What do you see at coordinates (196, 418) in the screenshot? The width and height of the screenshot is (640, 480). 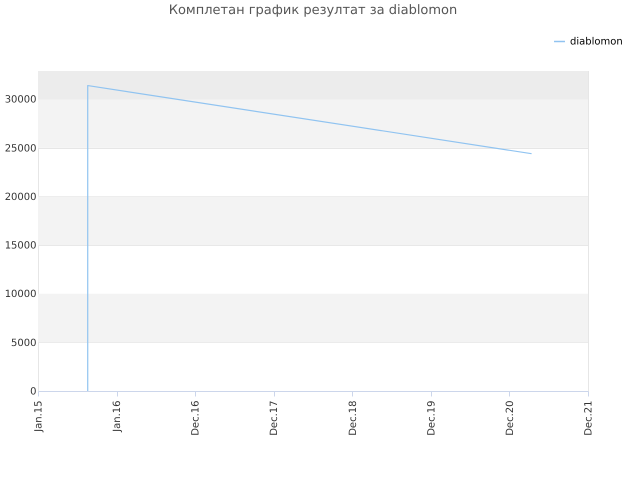 I see `x-tick-label: Dec.16` at bounding box center [196, 418].